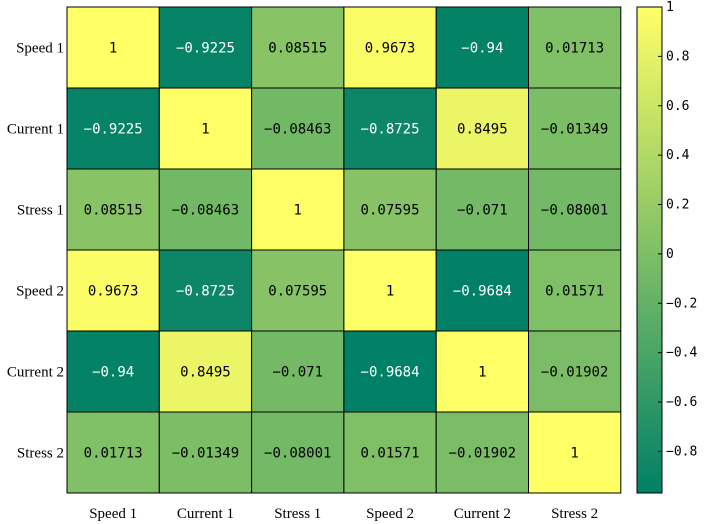  What do you see at coordinates (681, 353) in the screenshot?
I see `colorbar-tick-label: −0.4` at bounding box center [681, 353].